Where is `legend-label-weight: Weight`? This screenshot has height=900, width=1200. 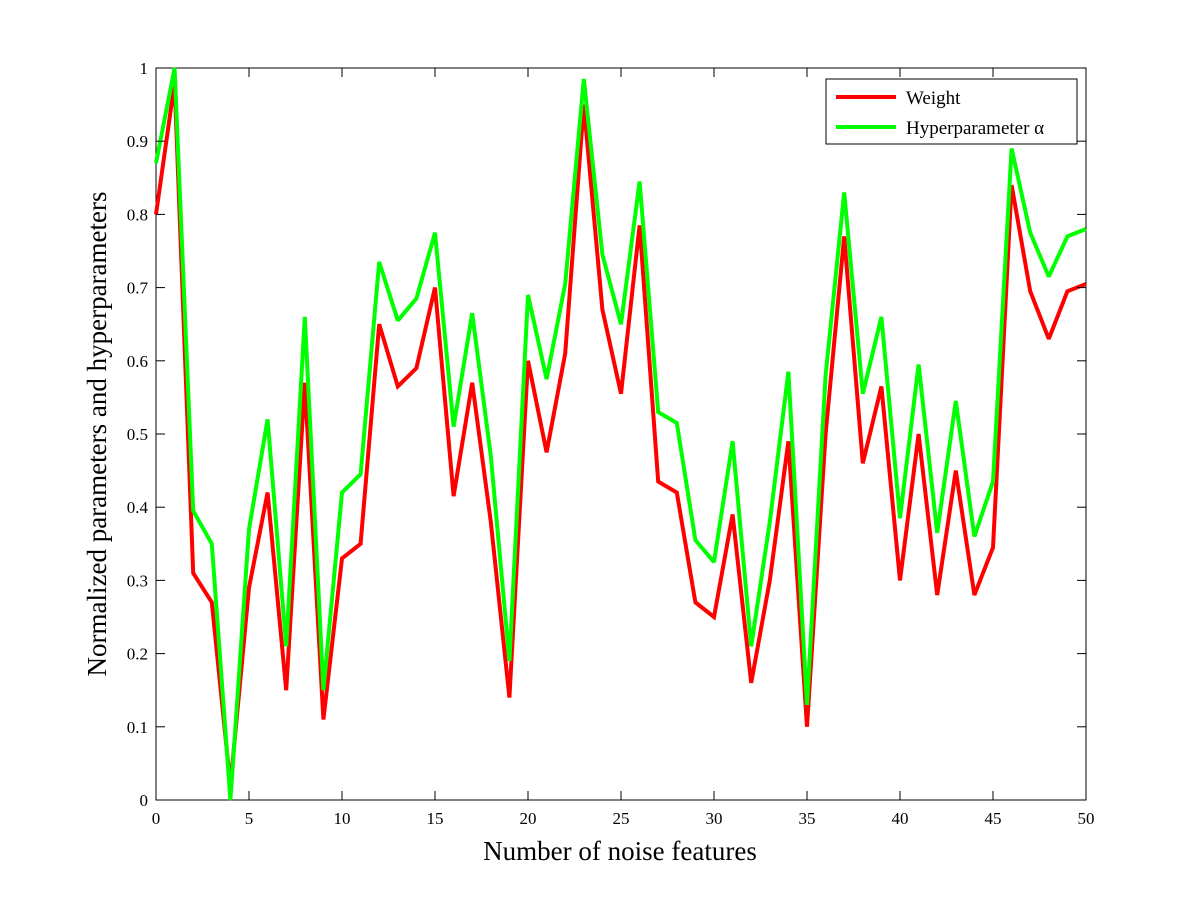 legend-label-weight: Weight is located at coordinates (933, 98).